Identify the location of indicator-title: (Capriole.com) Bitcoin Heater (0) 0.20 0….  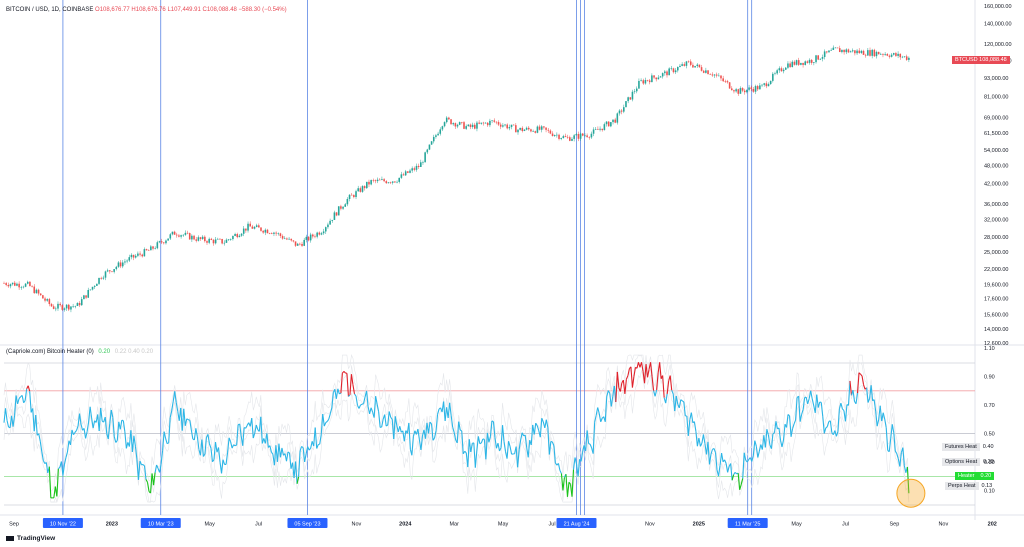
(79, 352).